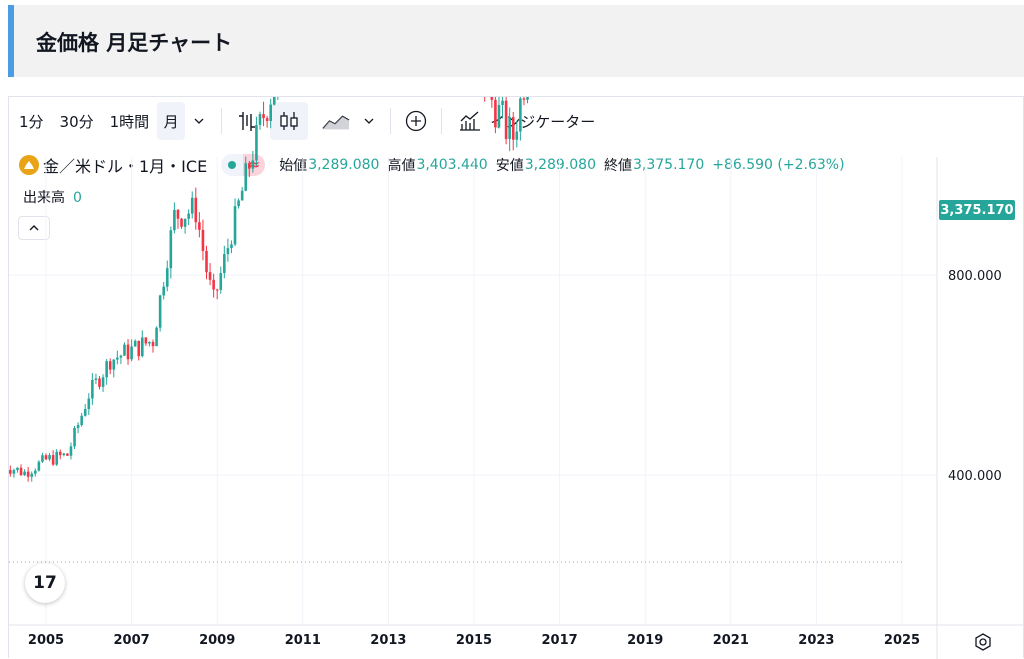 This screenshot has height=659, width=1024. What do you see at coordinates (516, 41) in the screenshot?
I see `page-header: 金価格 月足チャート` at bounding box center [516, 41].